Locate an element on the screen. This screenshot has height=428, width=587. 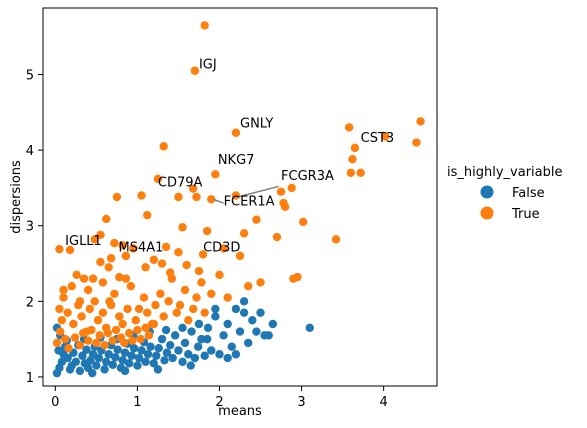
gene-label-cst3: CST3 is located at coordinates (378, 138).